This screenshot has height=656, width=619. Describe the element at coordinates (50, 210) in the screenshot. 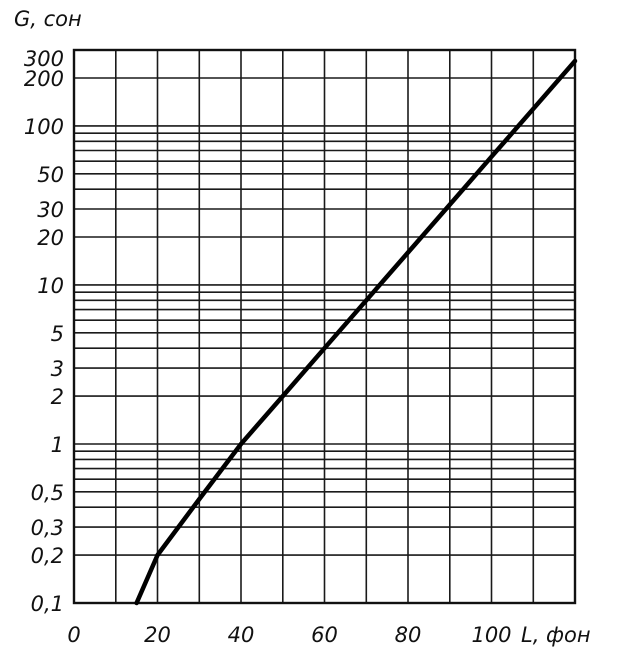

I see `y-tick-label: 30` at that location.